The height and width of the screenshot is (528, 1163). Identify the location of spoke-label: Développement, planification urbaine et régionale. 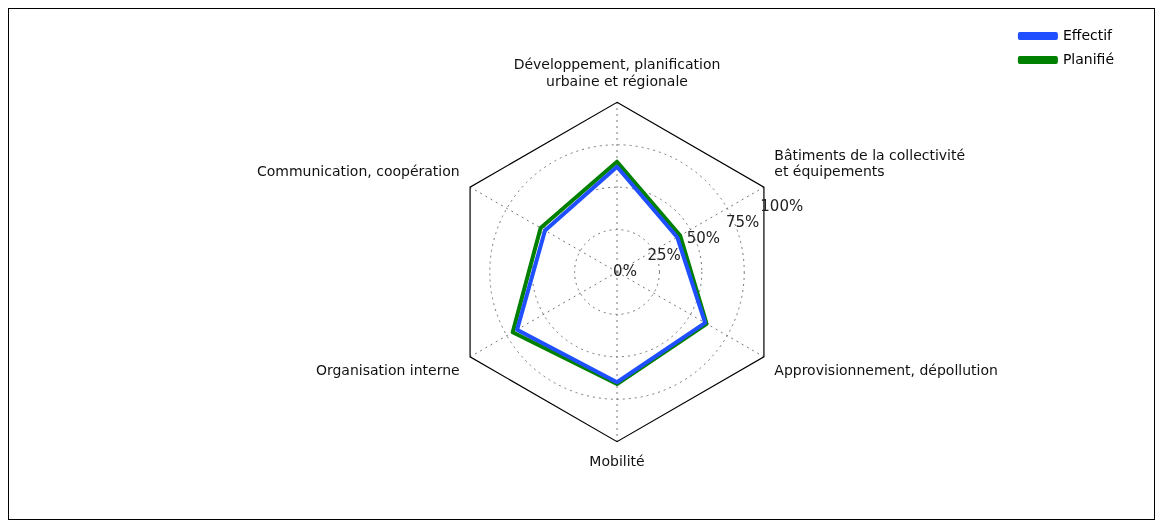
(617, 72).